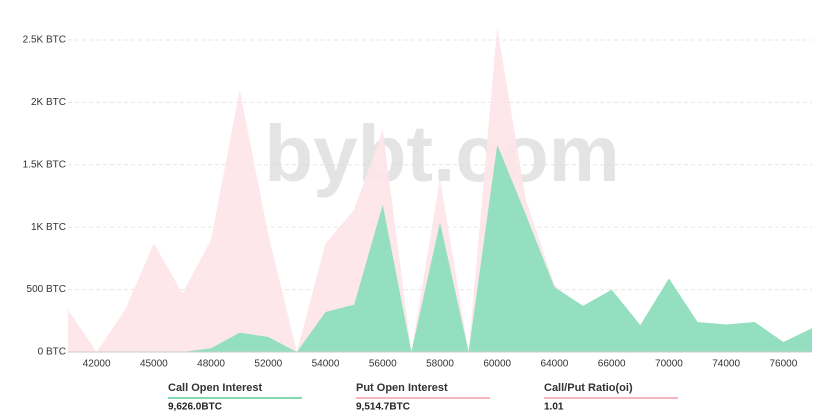  I want to click on summary-label: Call/Put Ratio(oi), so click(588, 388).